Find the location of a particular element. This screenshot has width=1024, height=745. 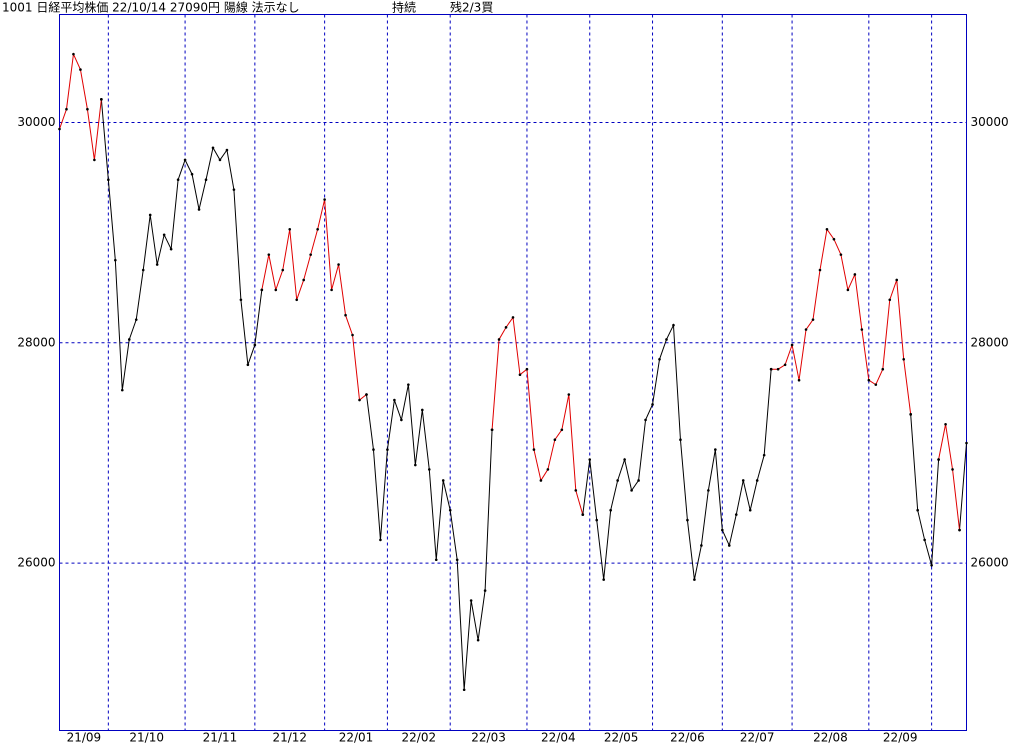

y-tick-label-right: 28000 is located at coordinates (990, 342).